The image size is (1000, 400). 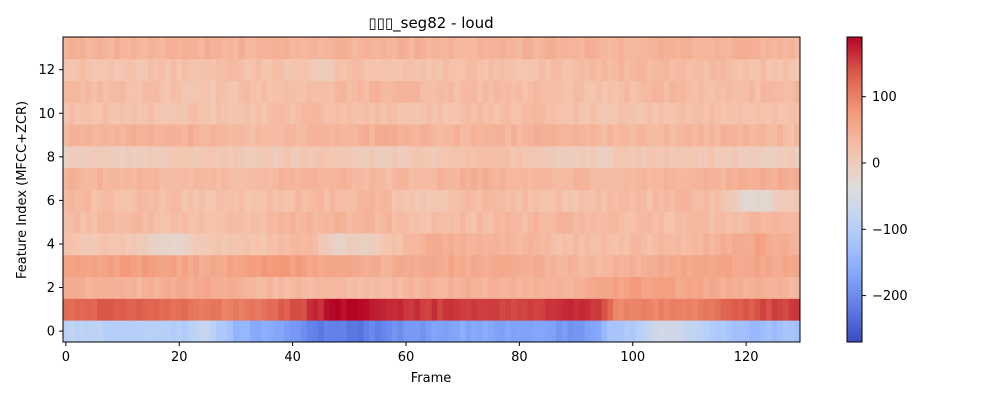 What do you see at coordinates (22, 190) in the screenshot?
I see `y-axis-label: Feature Index (MFCC+ZCR)` at bounding box center [22, 190].